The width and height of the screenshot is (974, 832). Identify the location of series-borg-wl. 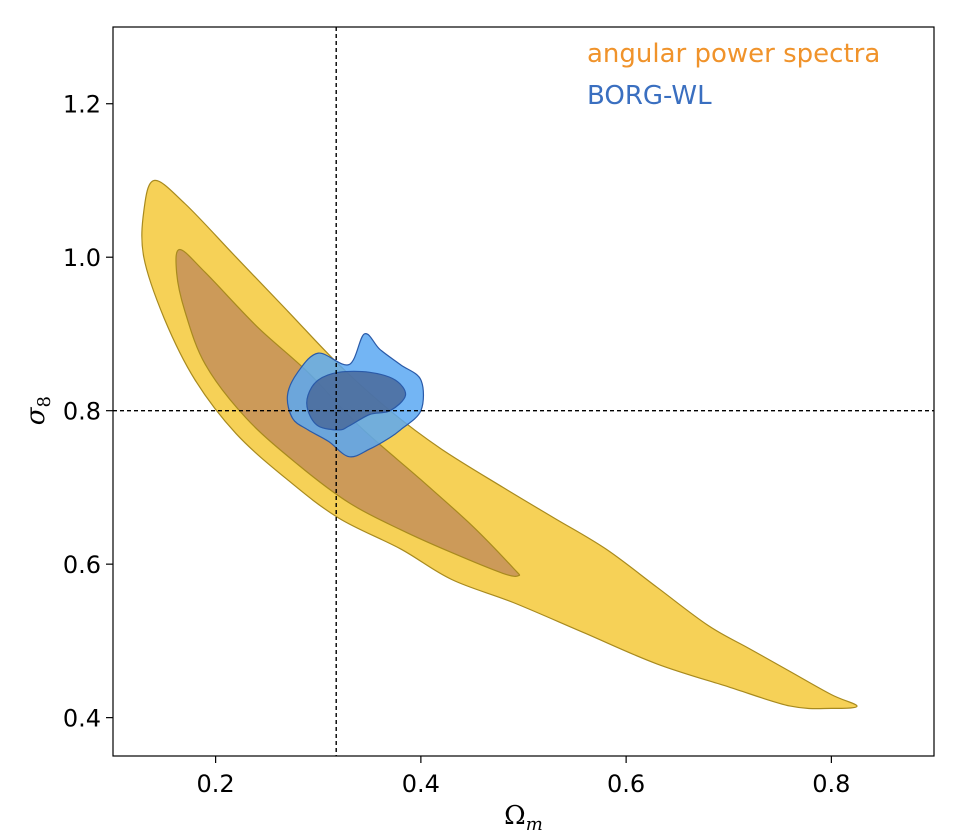
(355, 395).